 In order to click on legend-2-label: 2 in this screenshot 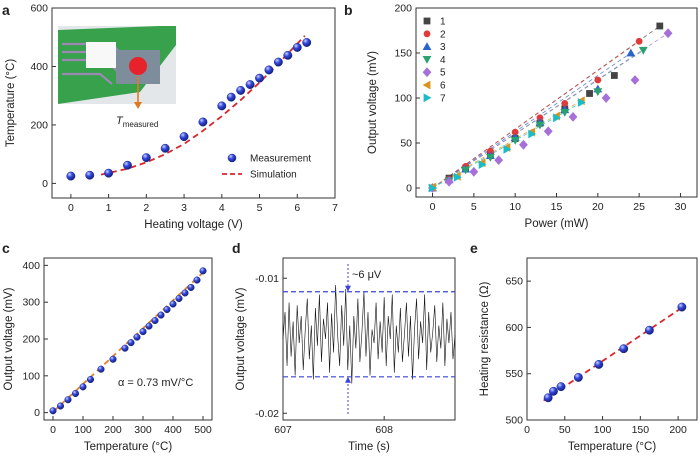, I will do `click(443, 34)`.